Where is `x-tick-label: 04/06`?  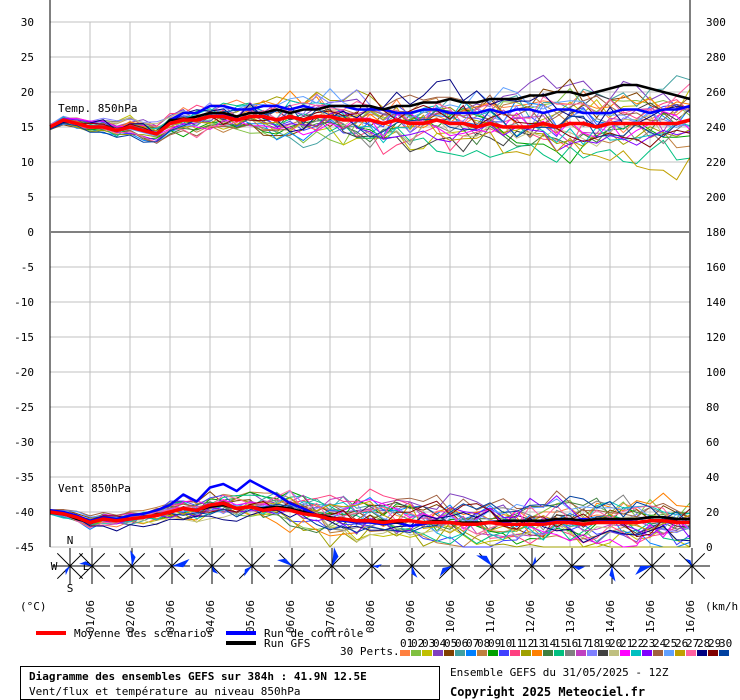 x-tick-label: 04/06 is located at coordinates (210, 616).